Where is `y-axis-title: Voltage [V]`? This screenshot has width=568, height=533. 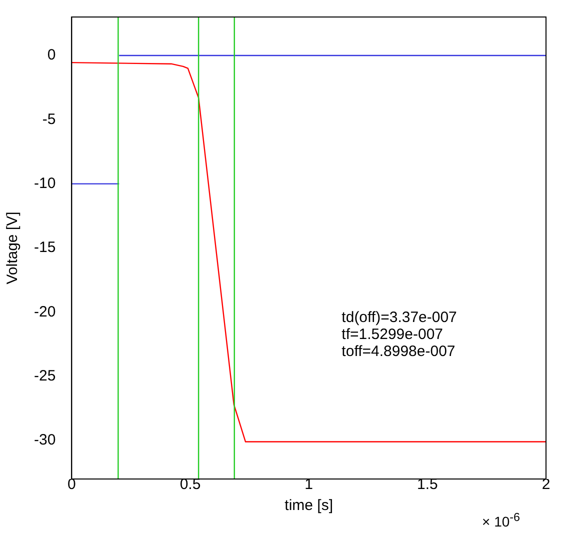 y-axis-title: Voltage [V] is located at coordinates (13, 248).